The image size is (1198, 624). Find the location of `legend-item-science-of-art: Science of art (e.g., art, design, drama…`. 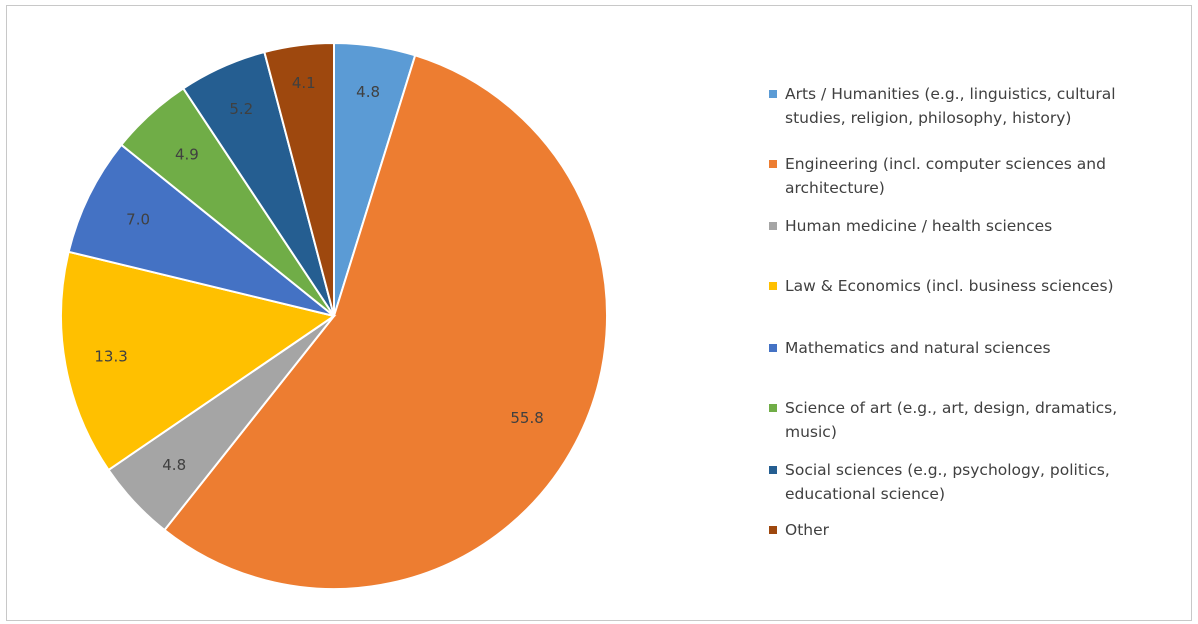

legend-item-science-of-art: Science of art (e.g., art, design, drama… is located at coordinates (969, 420).